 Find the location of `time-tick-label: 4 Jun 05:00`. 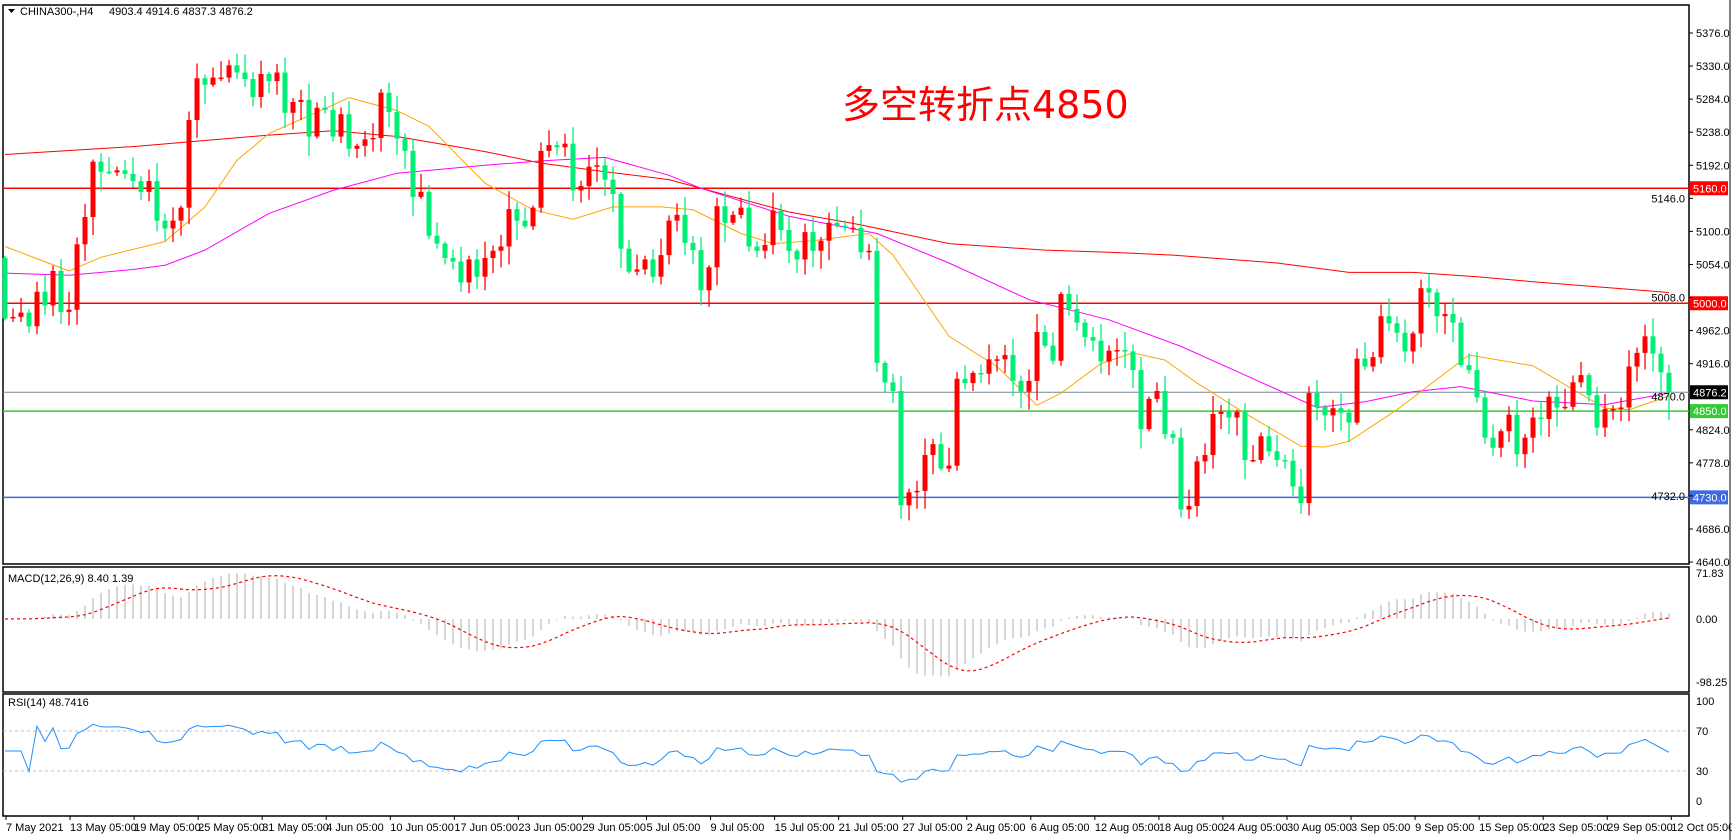

time-tick-label: 4 Jun 05:00 is located at coordinates (355, 828).